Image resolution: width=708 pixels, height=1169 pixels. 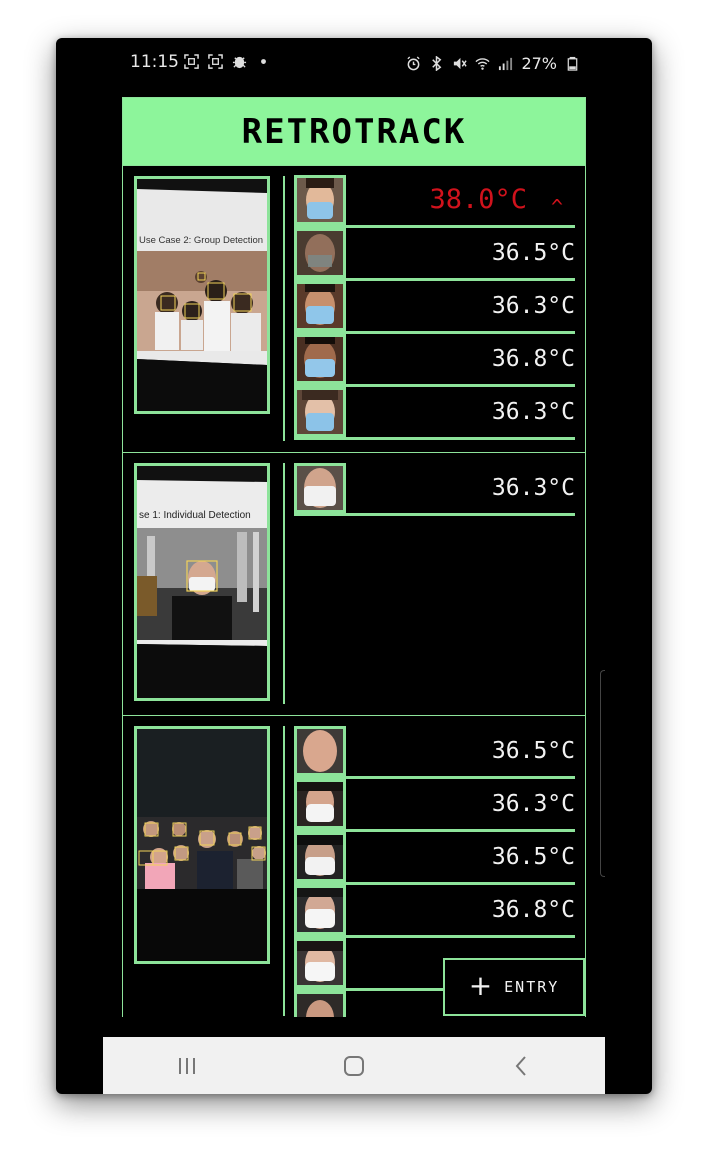 What do you see at coordinates (239, 62) in the screenshot?
I see `bug-icon` at bounding box center [239, 62].